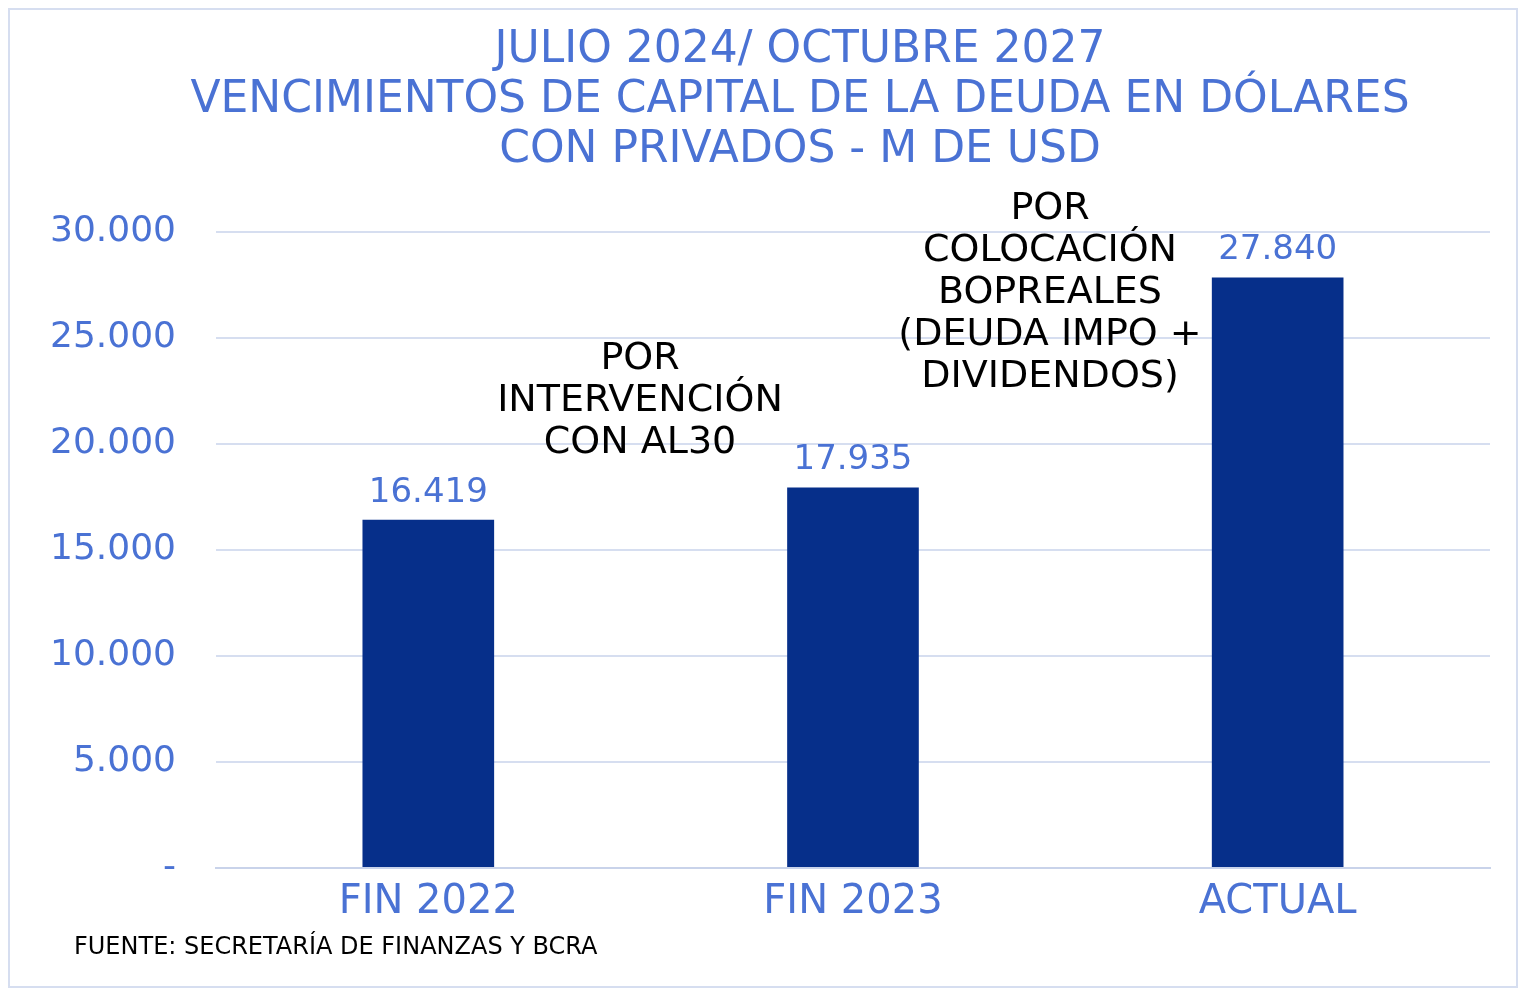 The width and height of the screenshot is (1528, 999). I want to click on y-tick-label: 5.000, so click(124, 759).